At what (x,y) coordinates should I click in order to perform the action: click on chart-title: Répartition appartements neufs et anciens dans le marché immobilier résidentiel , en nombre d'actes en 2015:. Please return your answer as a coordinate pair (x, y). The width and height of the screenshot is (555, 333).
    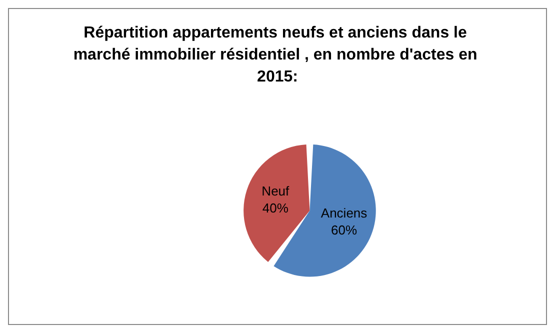
    Looking at the image, I should click on (277, 55).